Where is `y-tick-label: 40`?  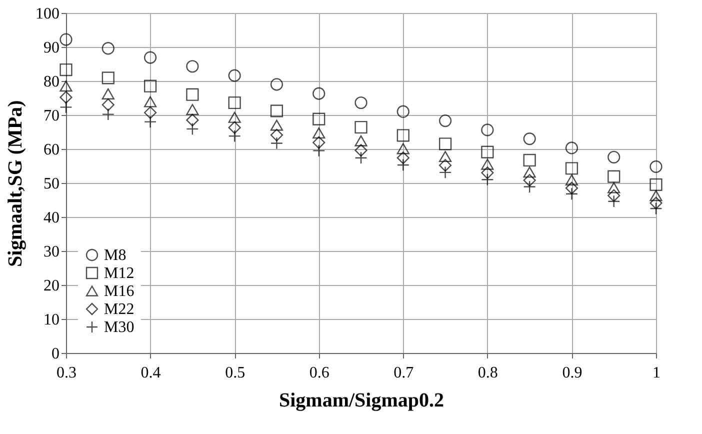 y-tick-label: 40 is located at coordinates (52, 218).